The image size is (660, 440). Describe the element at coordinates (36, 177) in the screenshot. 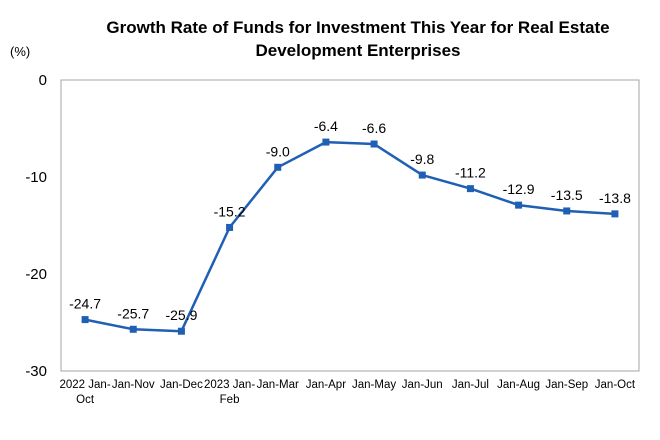

I see `y-tick-label: -10` at that location.